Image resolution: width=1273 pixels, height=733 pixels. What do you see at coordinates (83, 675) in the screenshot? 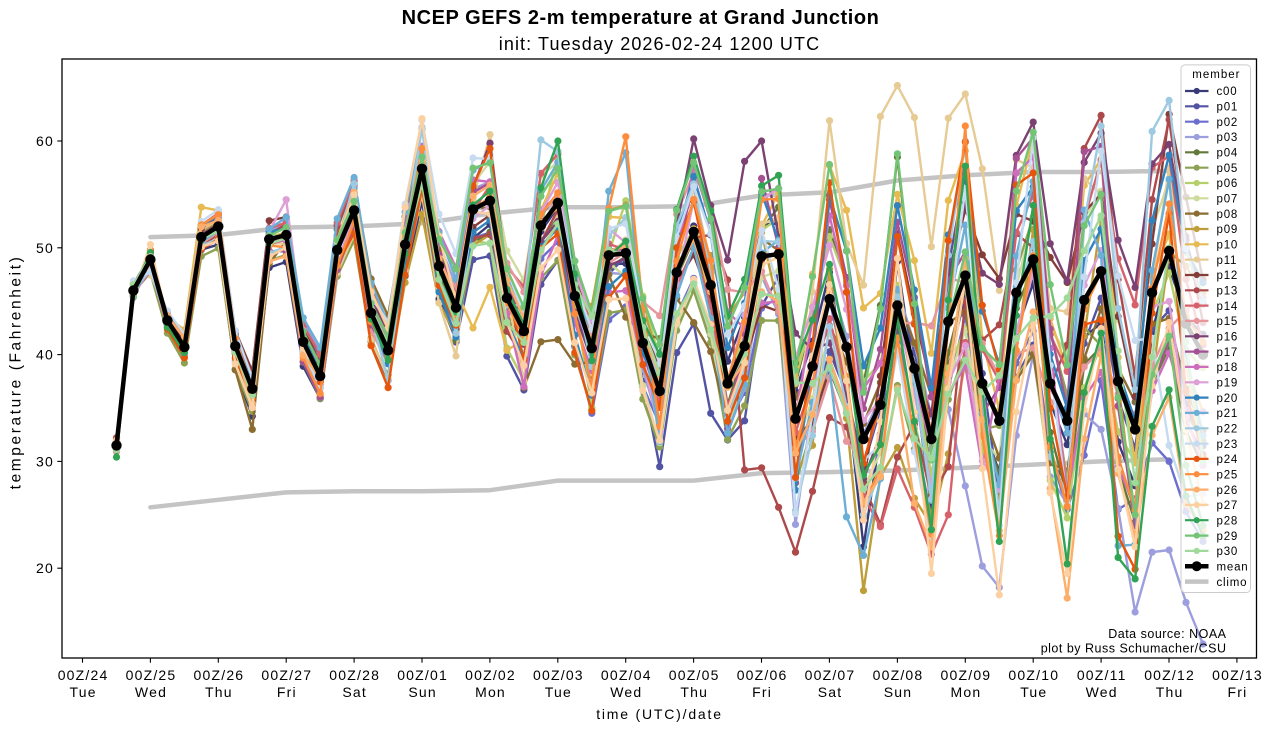
I see `svg-text: 00Z/24` at bounding box center [83, 675].